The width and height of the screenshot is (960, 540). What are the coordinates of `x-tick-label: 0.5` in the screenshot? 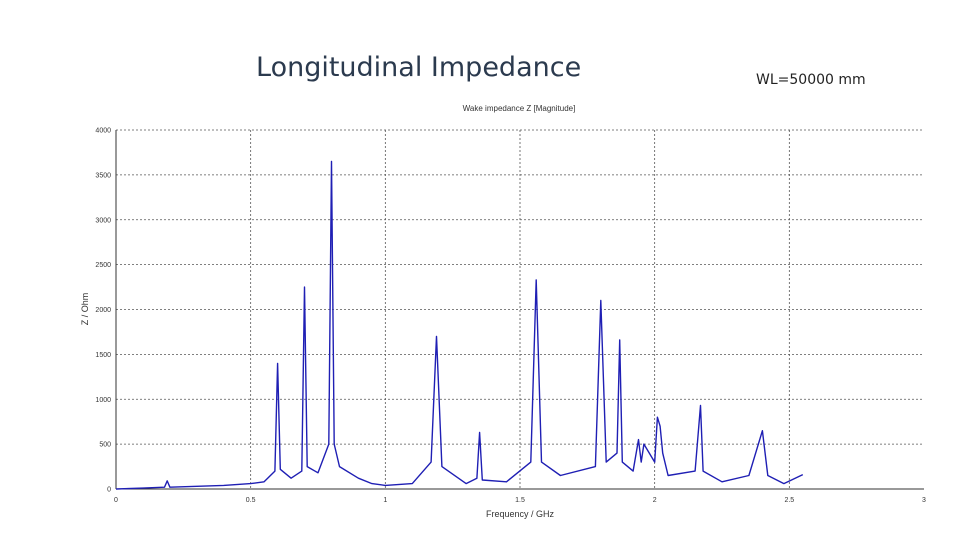 It's located at (251, 500).